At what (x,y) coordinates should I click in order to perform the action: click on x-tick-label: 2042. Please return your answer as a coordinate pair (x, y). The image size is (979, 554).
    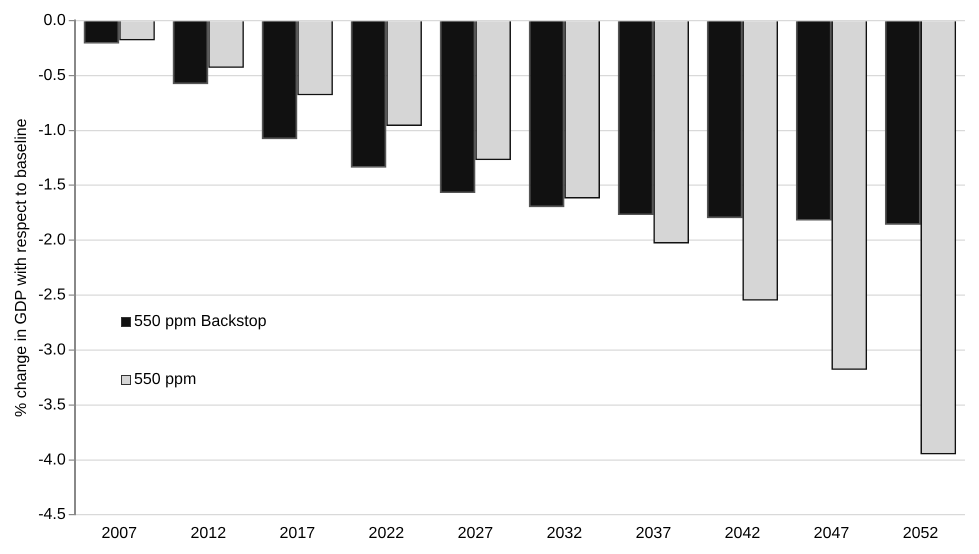
    Looking at the image, I should click on (742, 533).